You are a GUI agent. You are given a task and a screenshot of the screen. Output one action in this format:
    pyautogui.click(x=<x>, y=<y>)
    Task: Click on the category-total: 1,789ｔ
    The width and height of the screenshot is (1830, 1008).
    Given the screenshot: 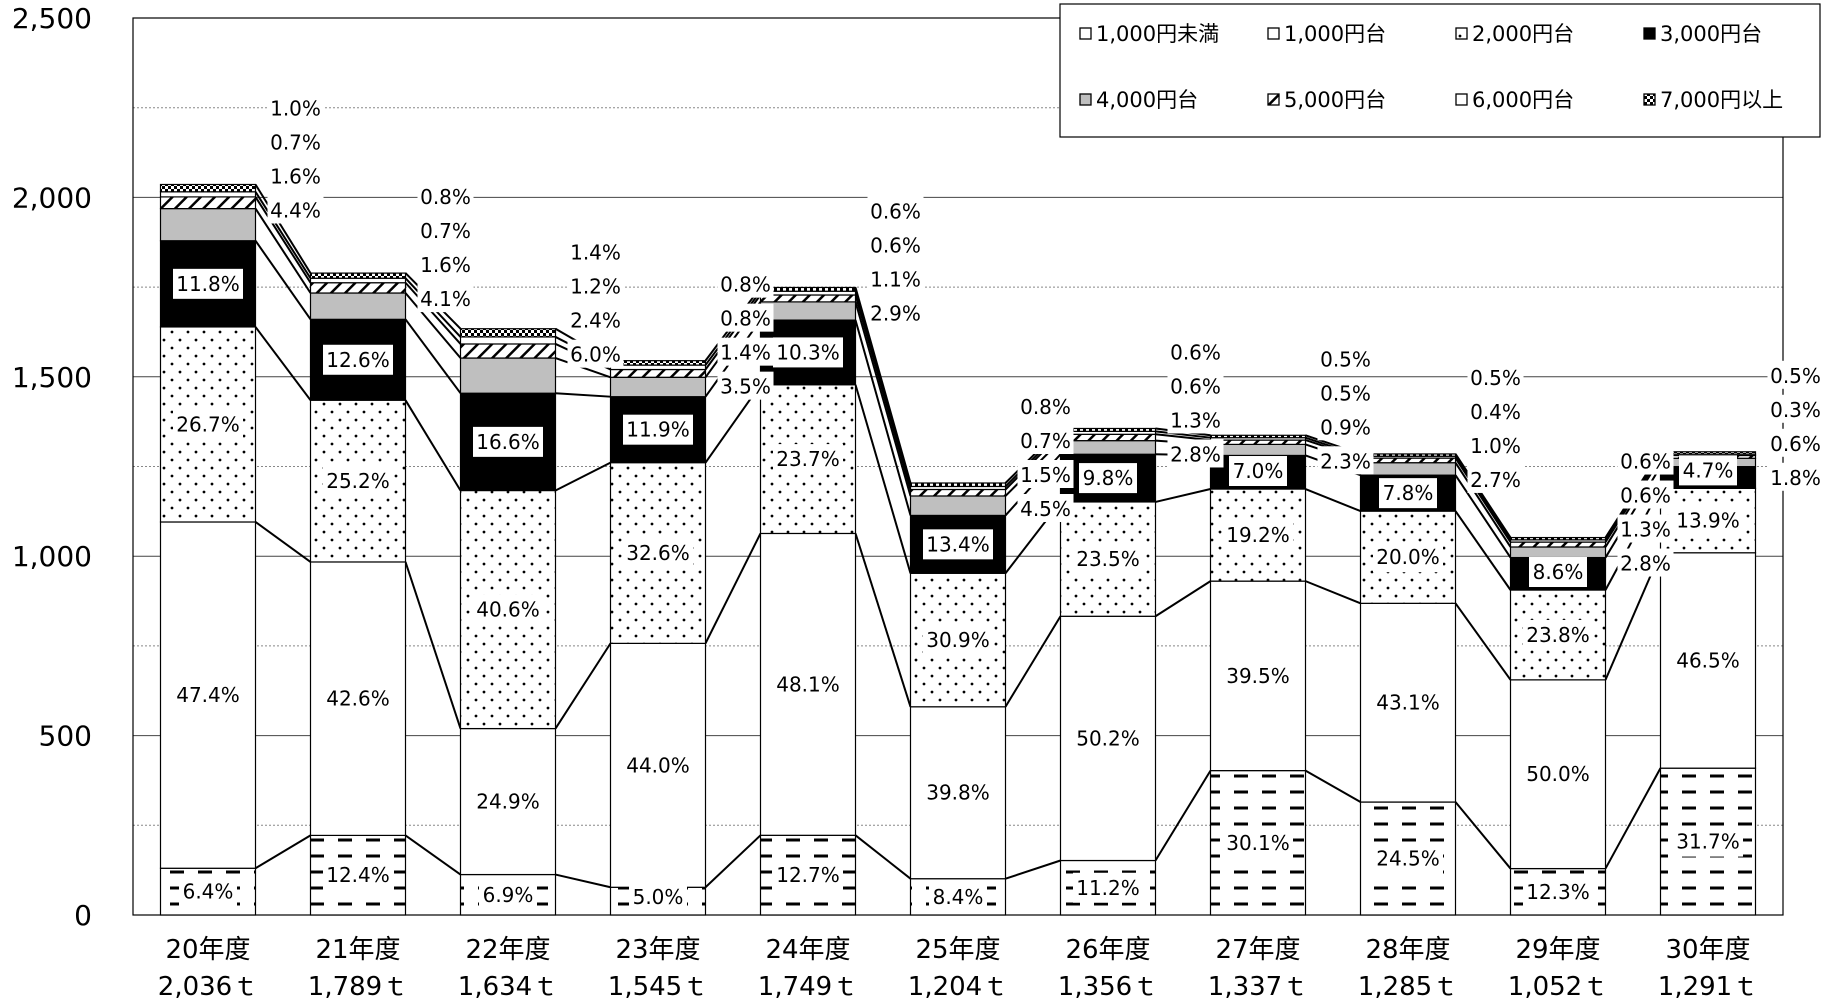 What is the action you would take?
    pyautogui.click(x=358, y=987)
    